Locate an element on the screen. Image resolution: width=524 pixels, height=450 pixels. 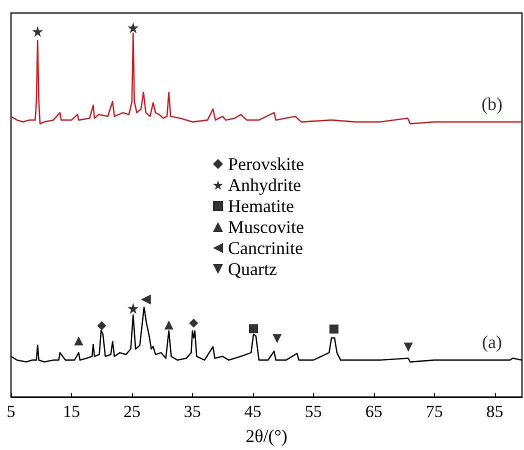
x-tick-label: 75 is located at coordinates (434, 411).